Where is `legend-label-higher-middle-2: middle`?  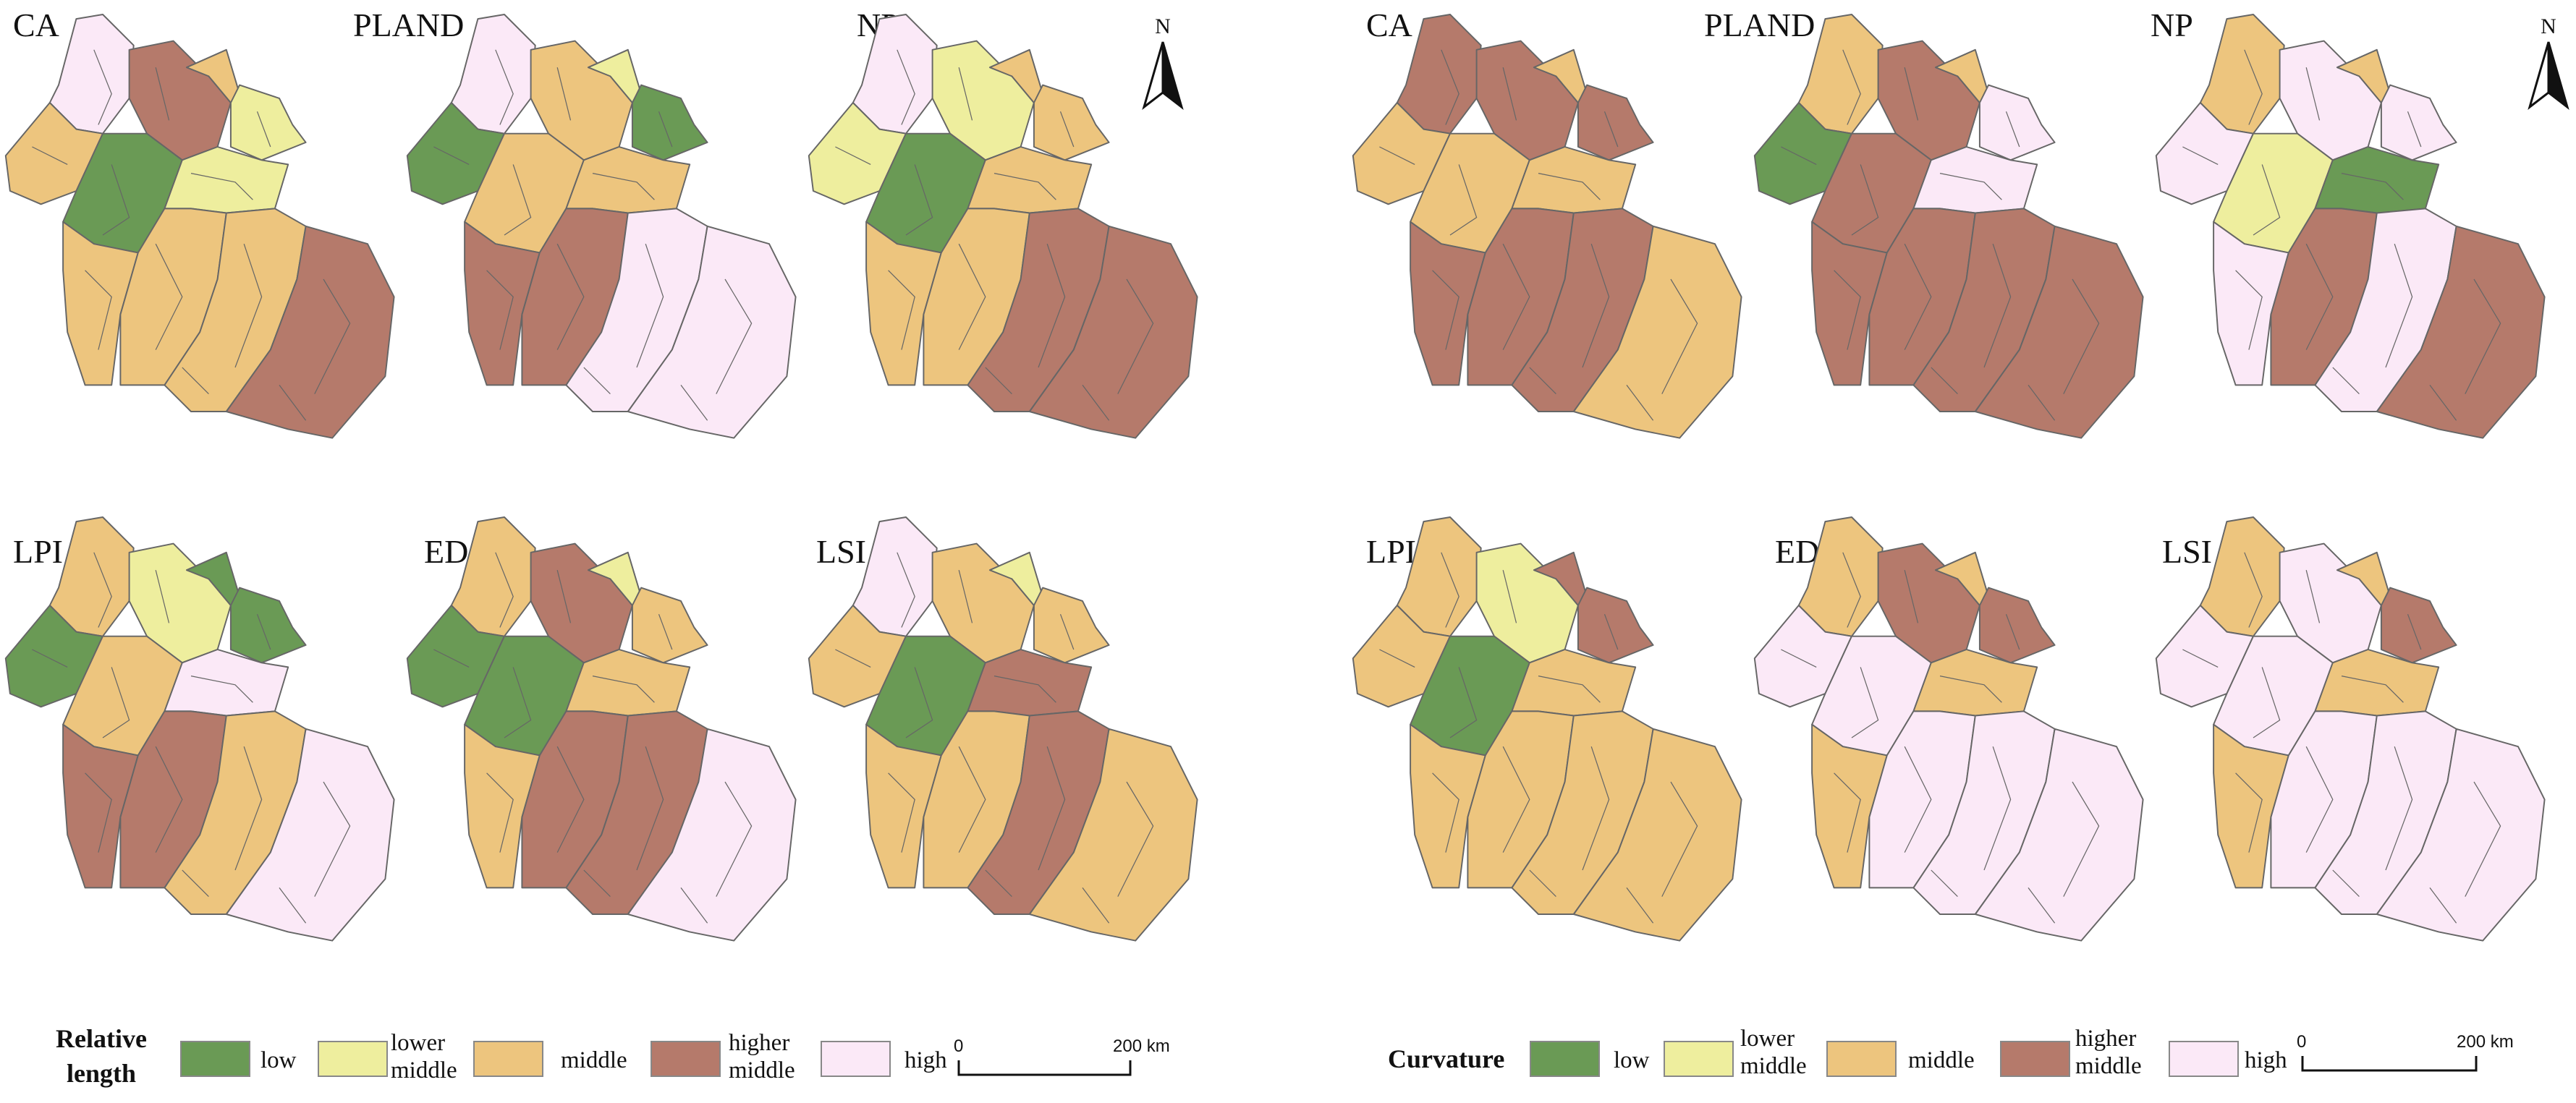 legend-label-higher-middle-2: middle is located at coordinates (2108, 1066).